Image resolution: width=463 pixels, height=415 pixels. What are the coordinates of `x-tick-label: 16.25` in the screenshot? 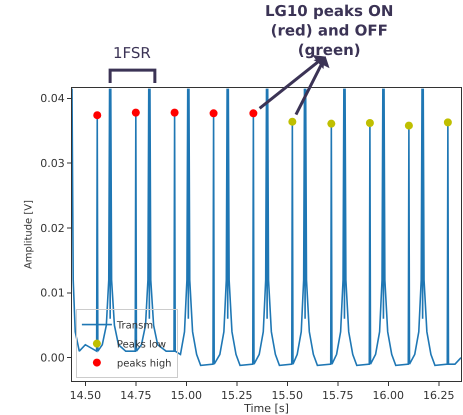 It's located at (439, 395).